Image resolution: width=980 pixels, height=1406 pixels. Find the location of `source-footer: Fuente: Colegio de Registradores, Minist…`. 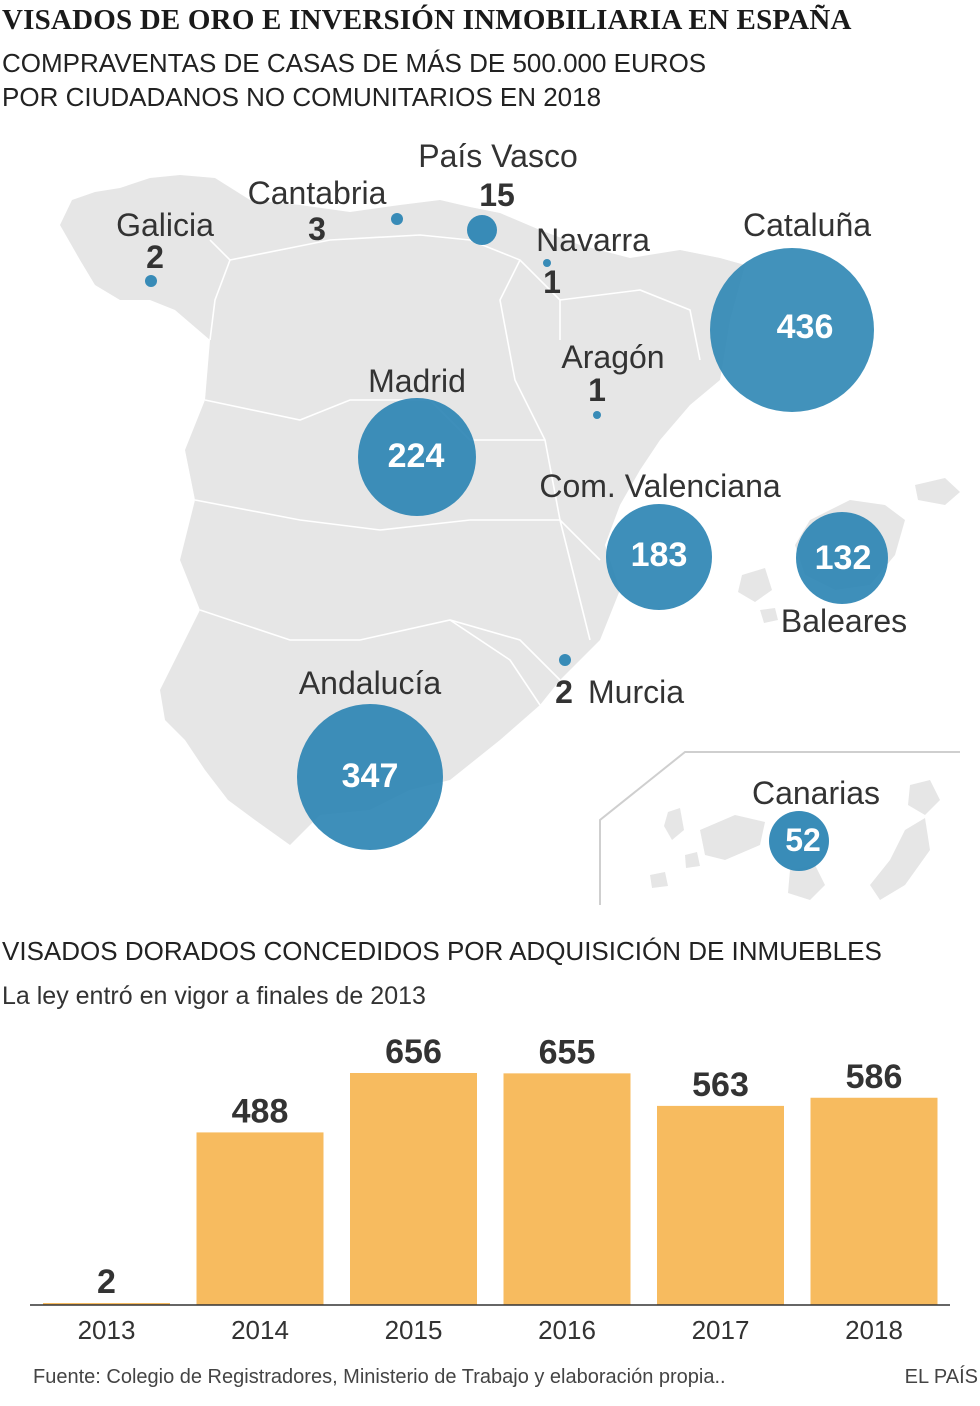

source-footer: Fuente: Colegio de Registradores, Minist… is located at coordinates (379, 1377).